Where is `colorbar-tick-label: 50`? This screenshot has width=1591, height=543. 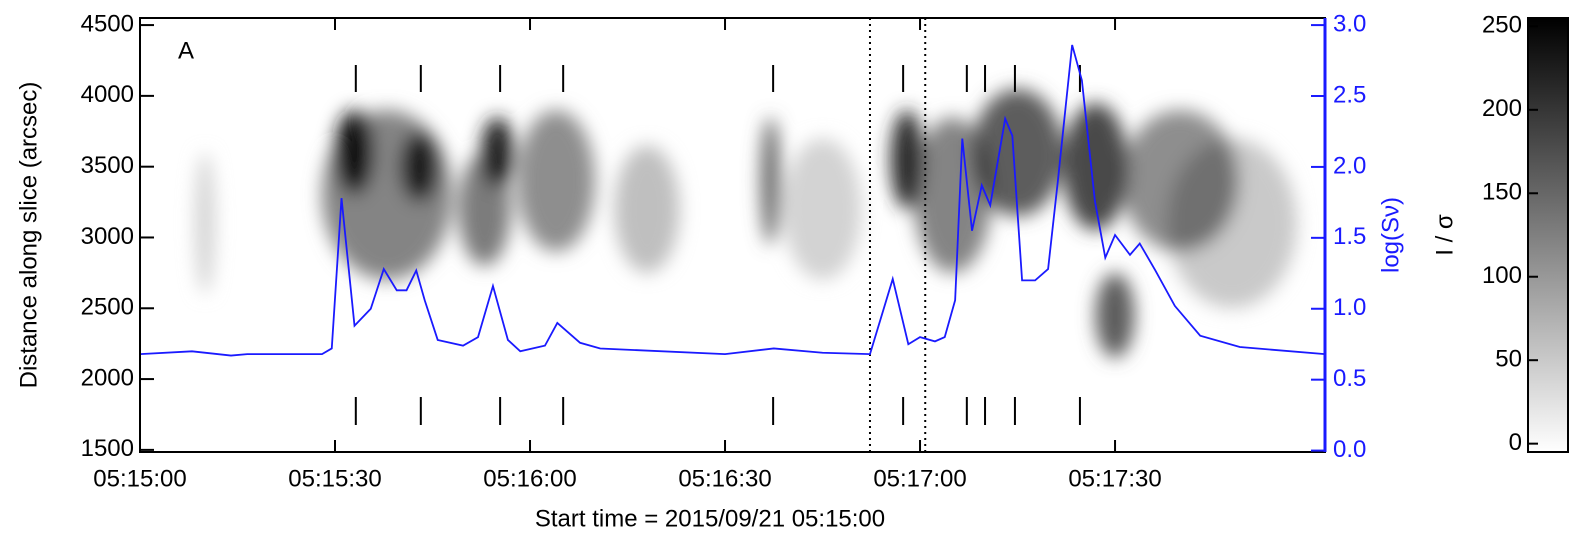 colorbar-tick-label: 50 is located at coordinates (1508, 359).